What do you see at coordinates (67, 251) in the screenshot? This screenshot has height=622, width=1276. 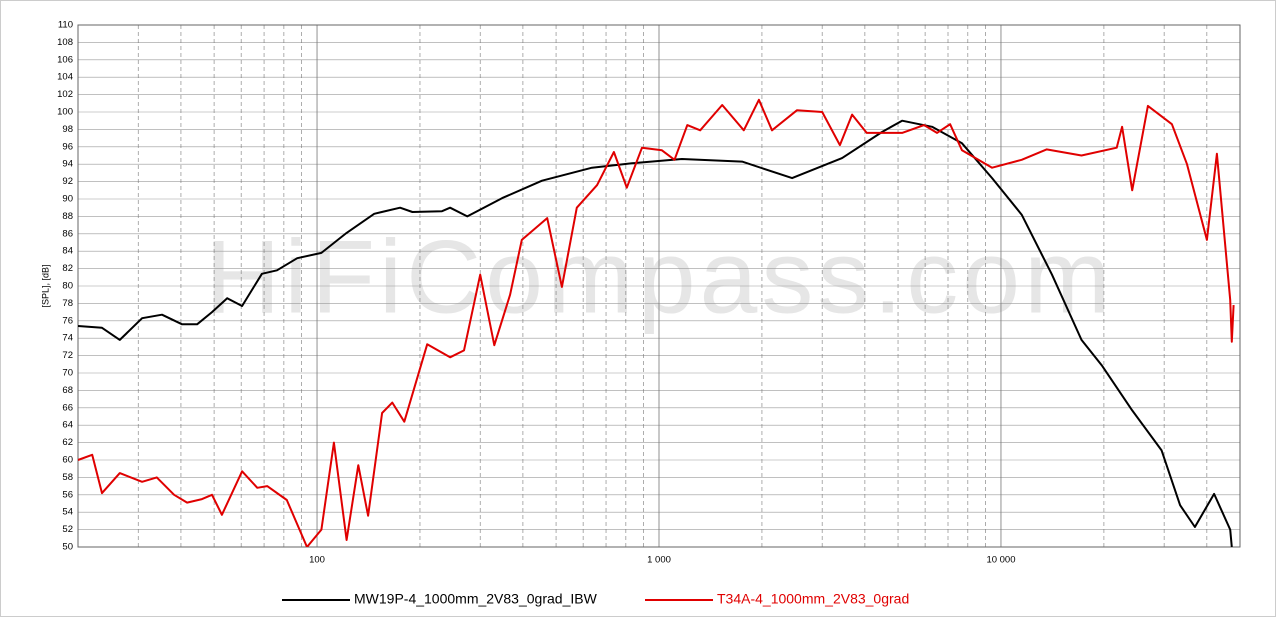 I see `y-tick-label: 84` at bounding box center [67, 251].